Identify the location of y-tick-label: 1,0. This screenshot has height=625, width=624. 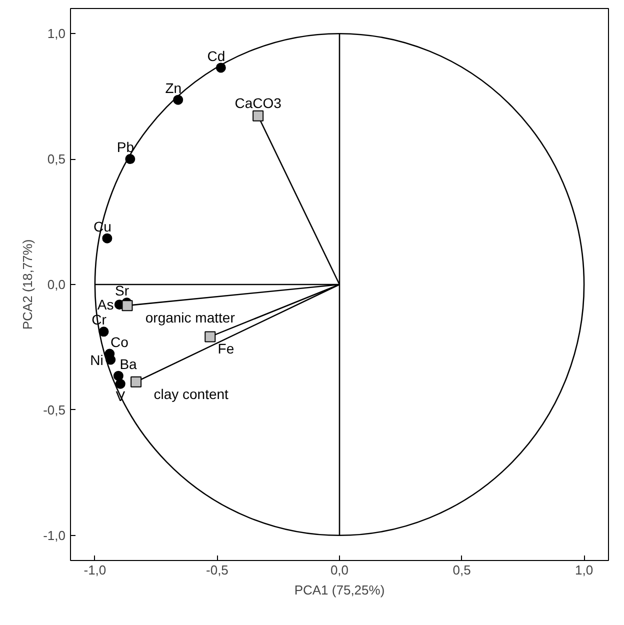
(56, 34).